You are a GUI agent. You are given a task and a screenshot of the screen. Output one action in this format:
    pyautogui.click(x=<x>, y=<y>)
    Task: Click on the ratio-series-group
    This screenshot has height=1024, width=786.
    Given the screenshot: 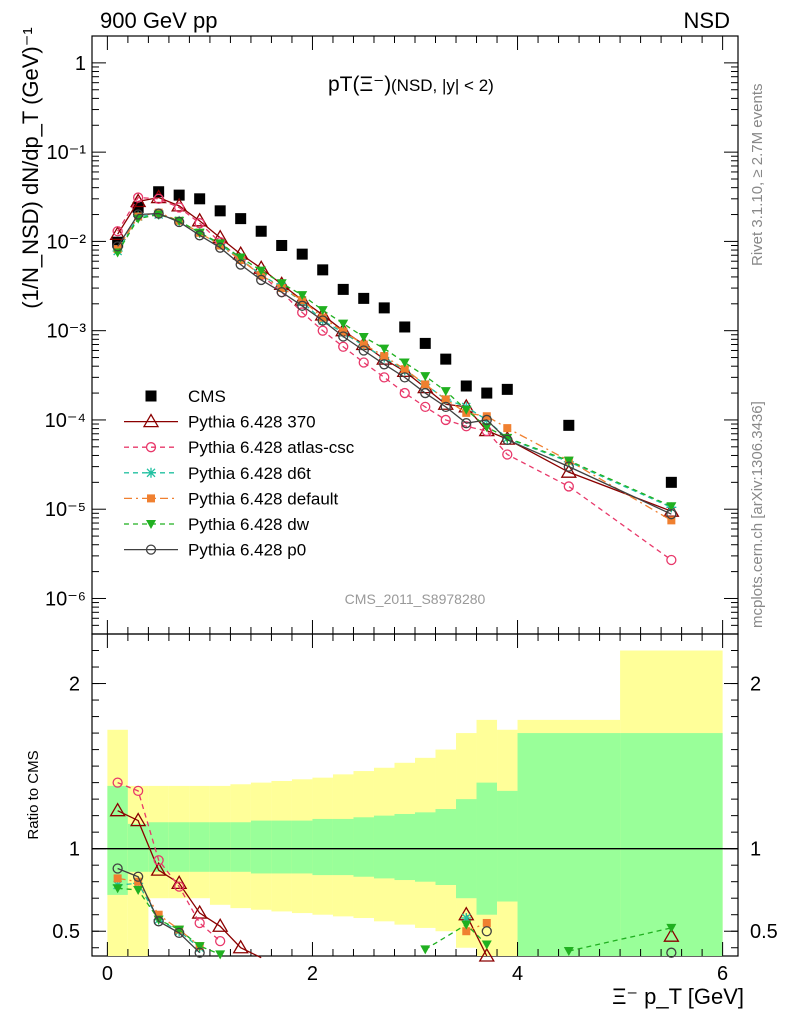 What is the action you would take?
    pyautogui.click(x=394, y=869)
    